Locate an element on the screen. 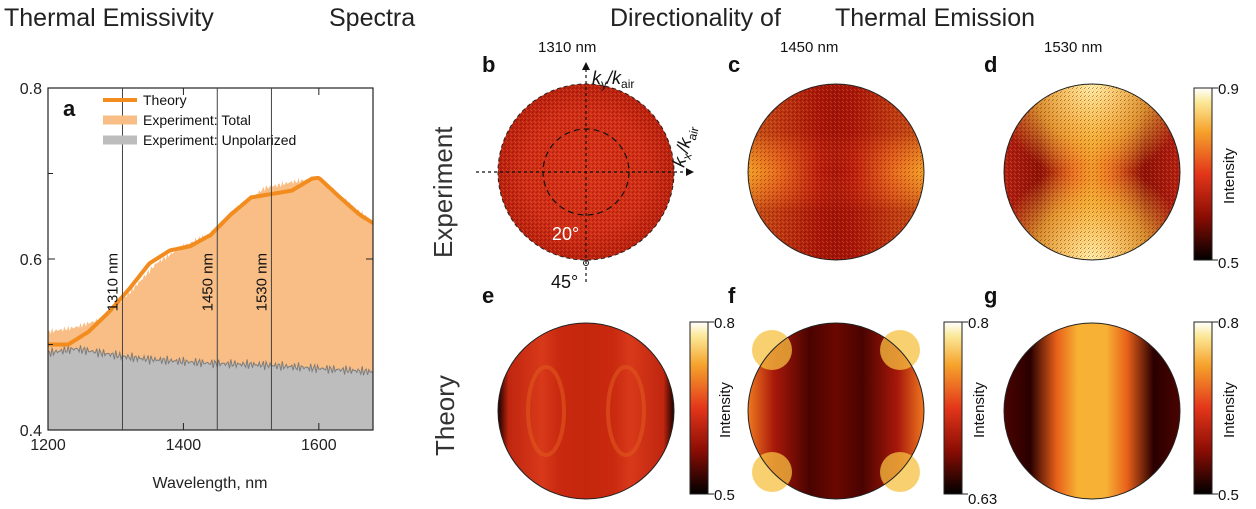 This screenshot has height=509, width=1256. ky-label: ky/kair is located at coordinates (613, 79).